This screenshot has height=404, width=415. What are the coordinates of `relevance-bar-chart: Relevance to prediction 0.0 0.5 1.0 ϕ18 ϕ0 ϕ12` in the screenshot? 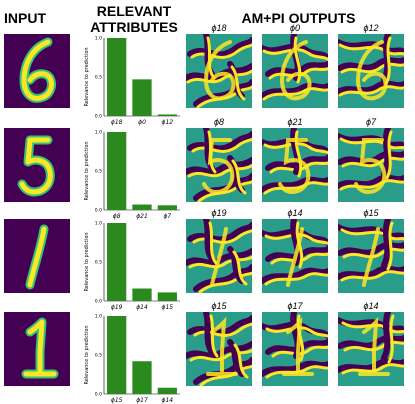 It's located at (132, 81).